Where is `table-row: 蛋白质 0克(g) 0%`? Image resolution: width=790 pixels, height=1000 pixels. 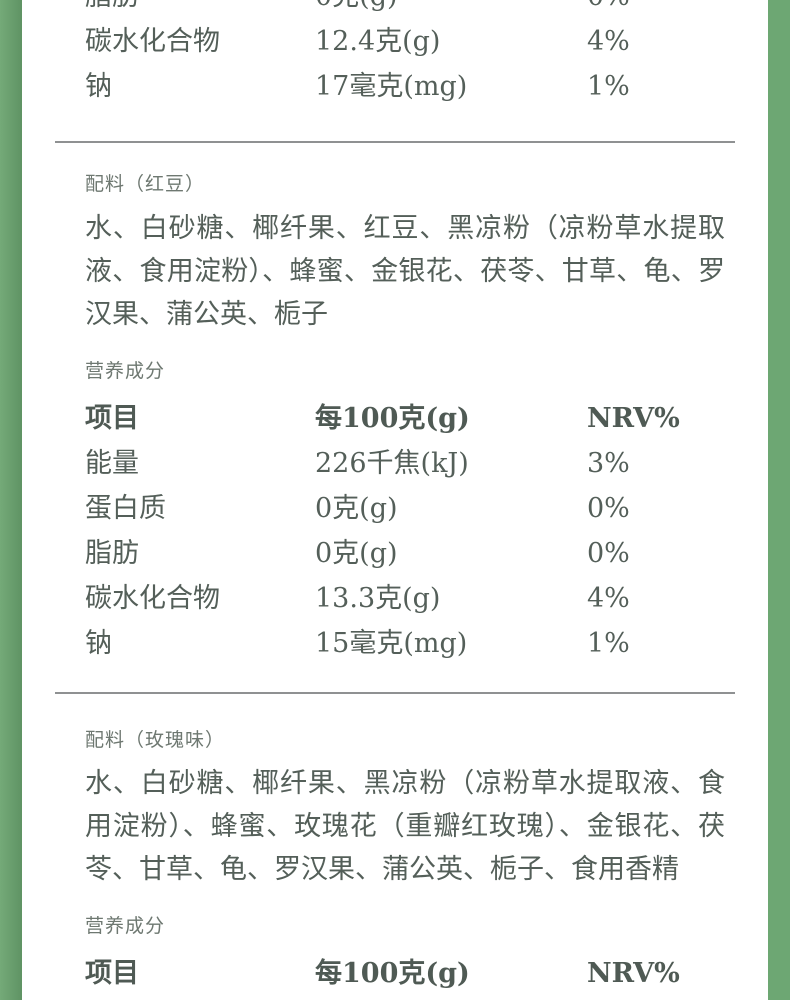 table-row: 蛋白质 0克(g) 0% is located at coordinates (395, 508).